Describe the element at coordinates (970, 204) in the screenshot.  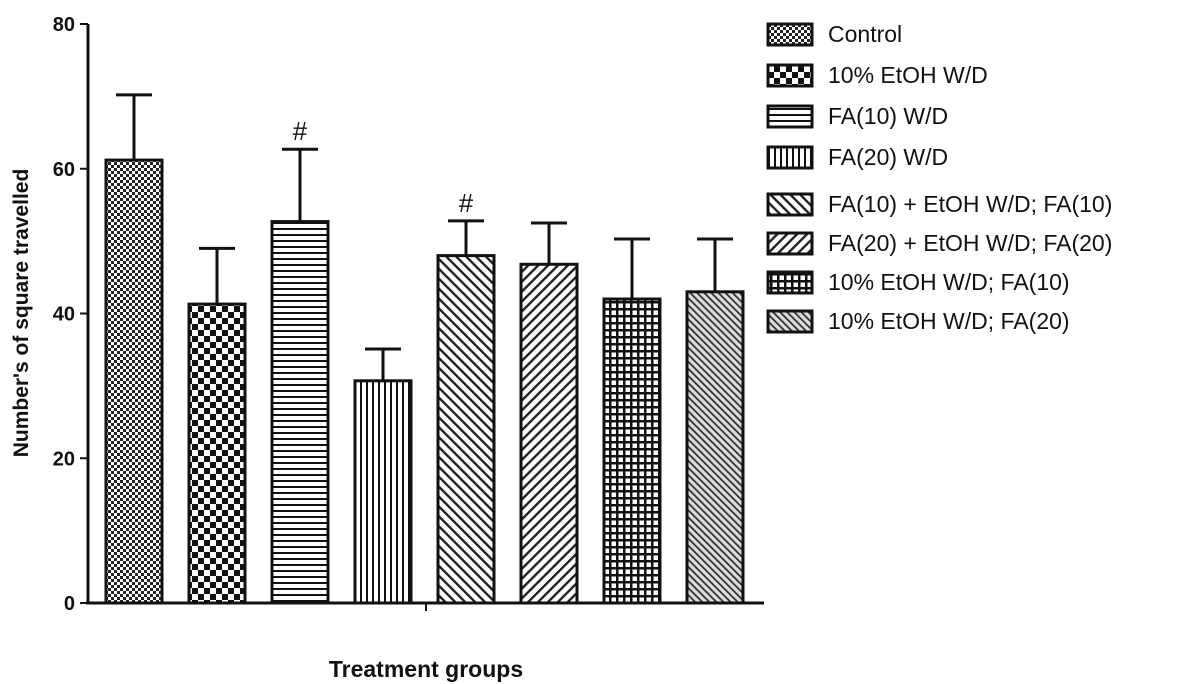
I see `legend-label: FA(10) + EtOH W/D; FA(10)` at that location.